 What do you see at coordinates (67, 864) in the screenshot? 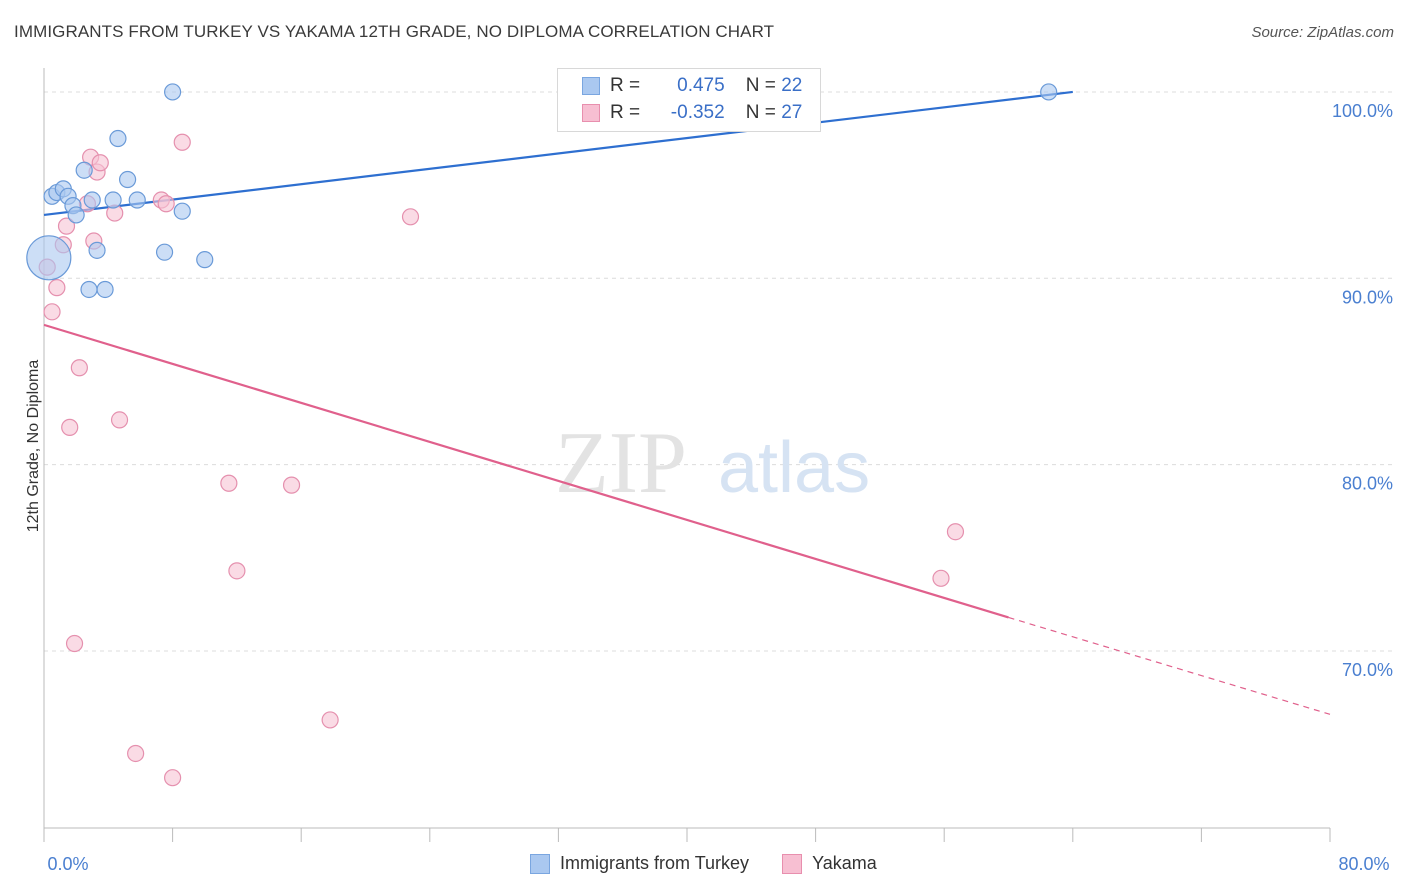
I see `x-tick-label-min: 0.0%` at bounding box center [67, 864].